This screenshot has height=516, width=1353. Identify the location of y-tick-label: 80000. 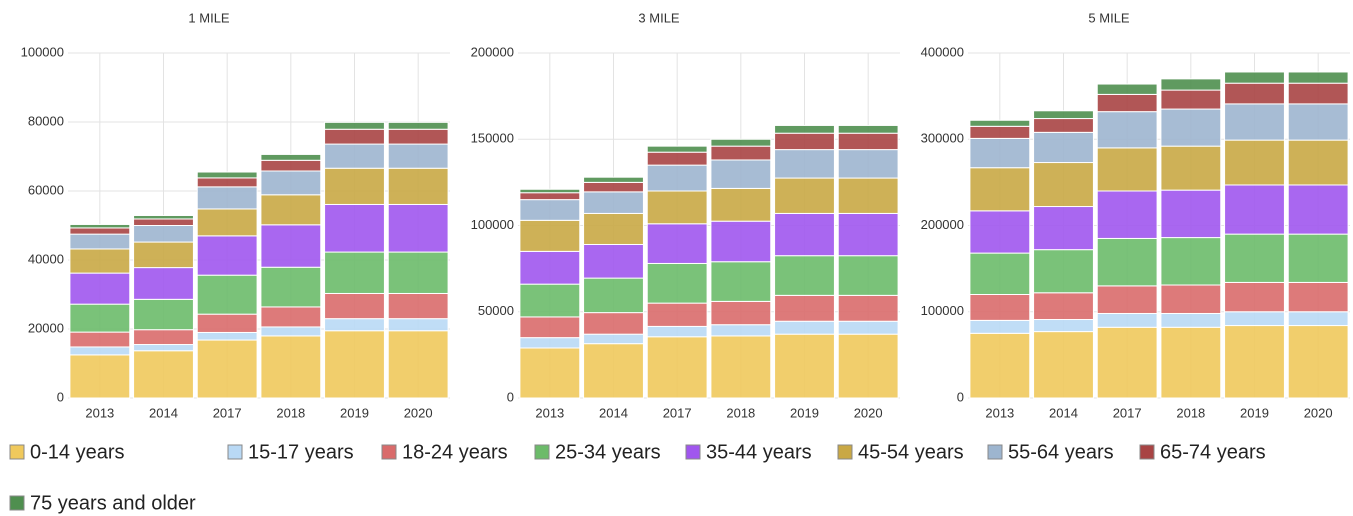
(46, 120).